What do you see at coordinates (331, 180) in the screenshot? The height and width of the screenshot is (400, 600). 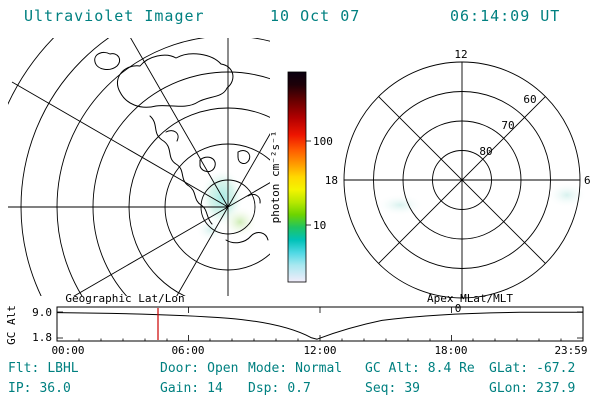 I see `mlt-label-18: 18` at bounding box center [331, 180].